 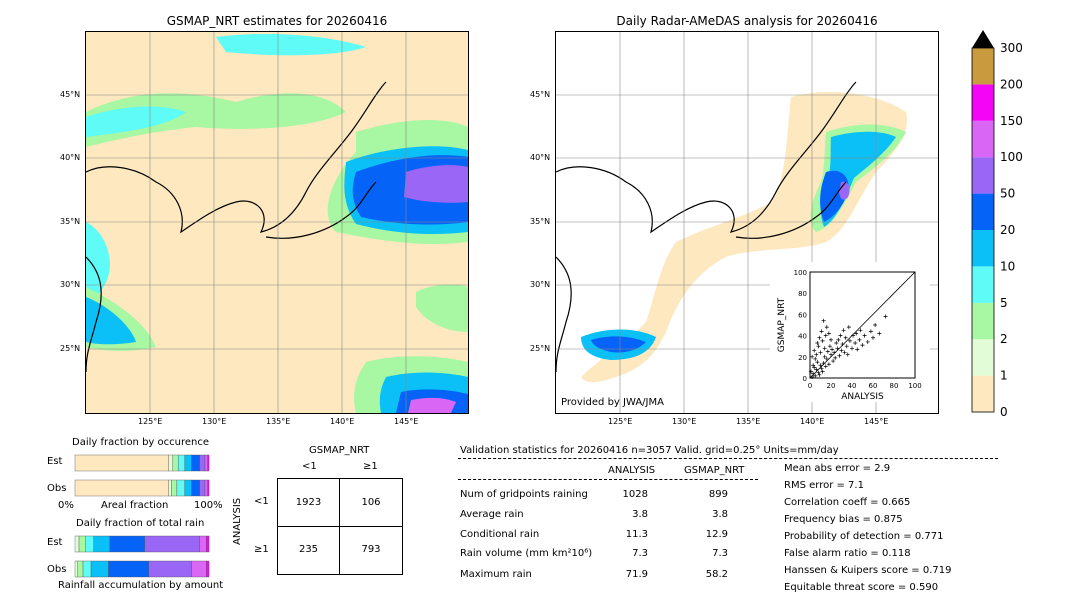 What do you see at coordinates (140, 523) in the screenshot?
I see `rain-title: Daily fraction of total rain` at bounding box center [140, 523].